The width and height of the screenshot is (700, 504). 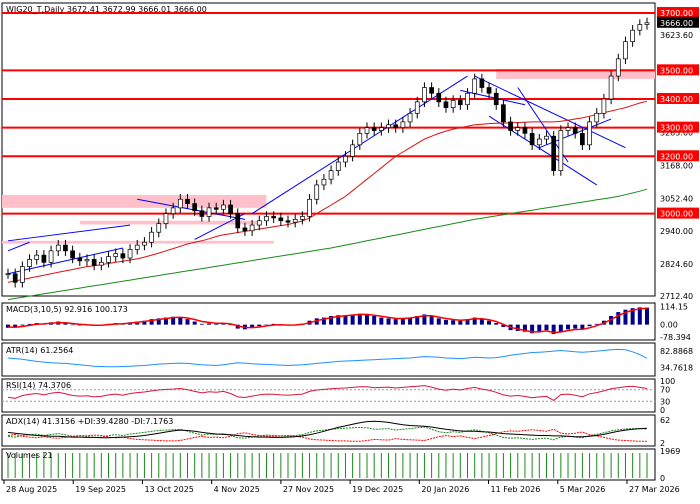 I want to click on x-axis-date-label: 27 Mar 2026, so click(x=654, y=489).